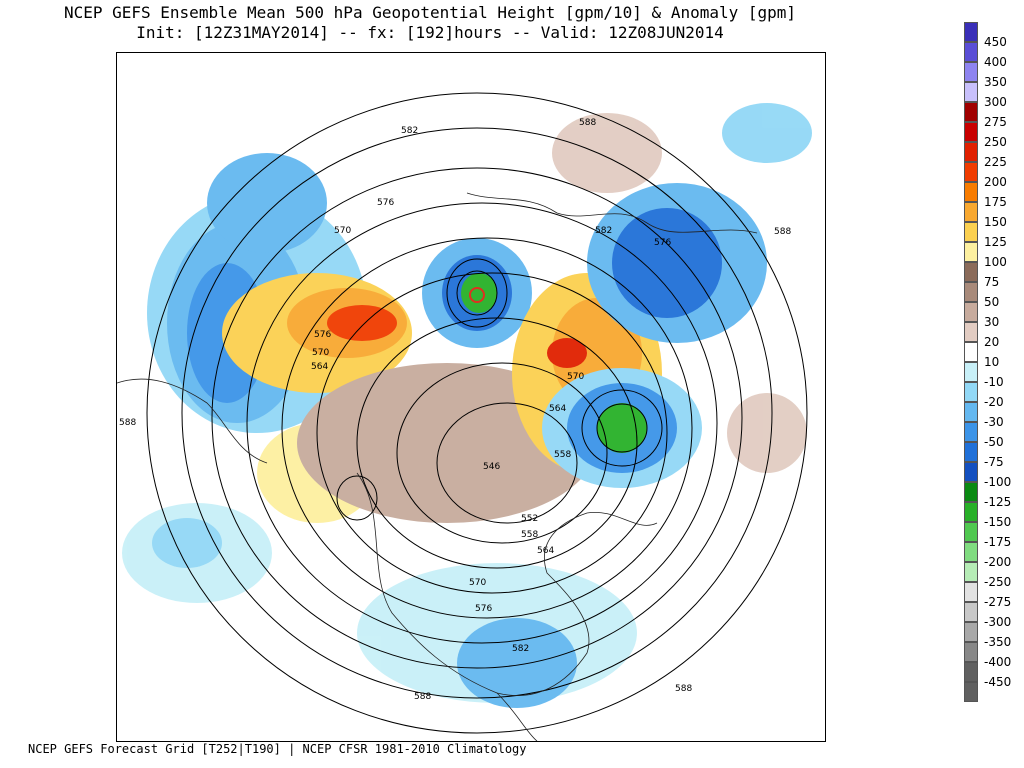 The image size is (1024, 768). I want to click on colorbar-label: 400, so click(995, 62).